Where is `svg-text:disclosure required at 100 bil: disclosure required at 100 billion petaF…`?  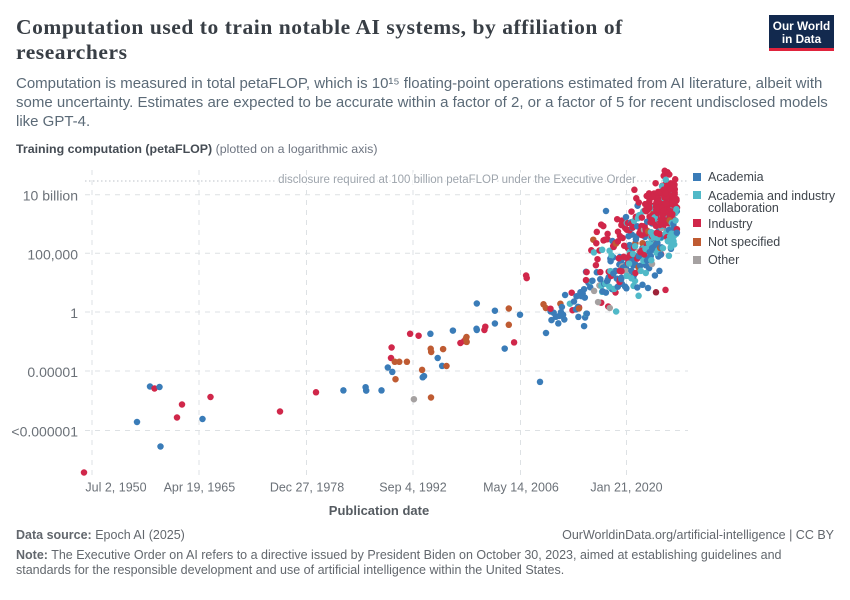
svg-text:disclosure required at 100 bil: disclosure required at 100 billion petaF… is located at coordinates (457, 180).